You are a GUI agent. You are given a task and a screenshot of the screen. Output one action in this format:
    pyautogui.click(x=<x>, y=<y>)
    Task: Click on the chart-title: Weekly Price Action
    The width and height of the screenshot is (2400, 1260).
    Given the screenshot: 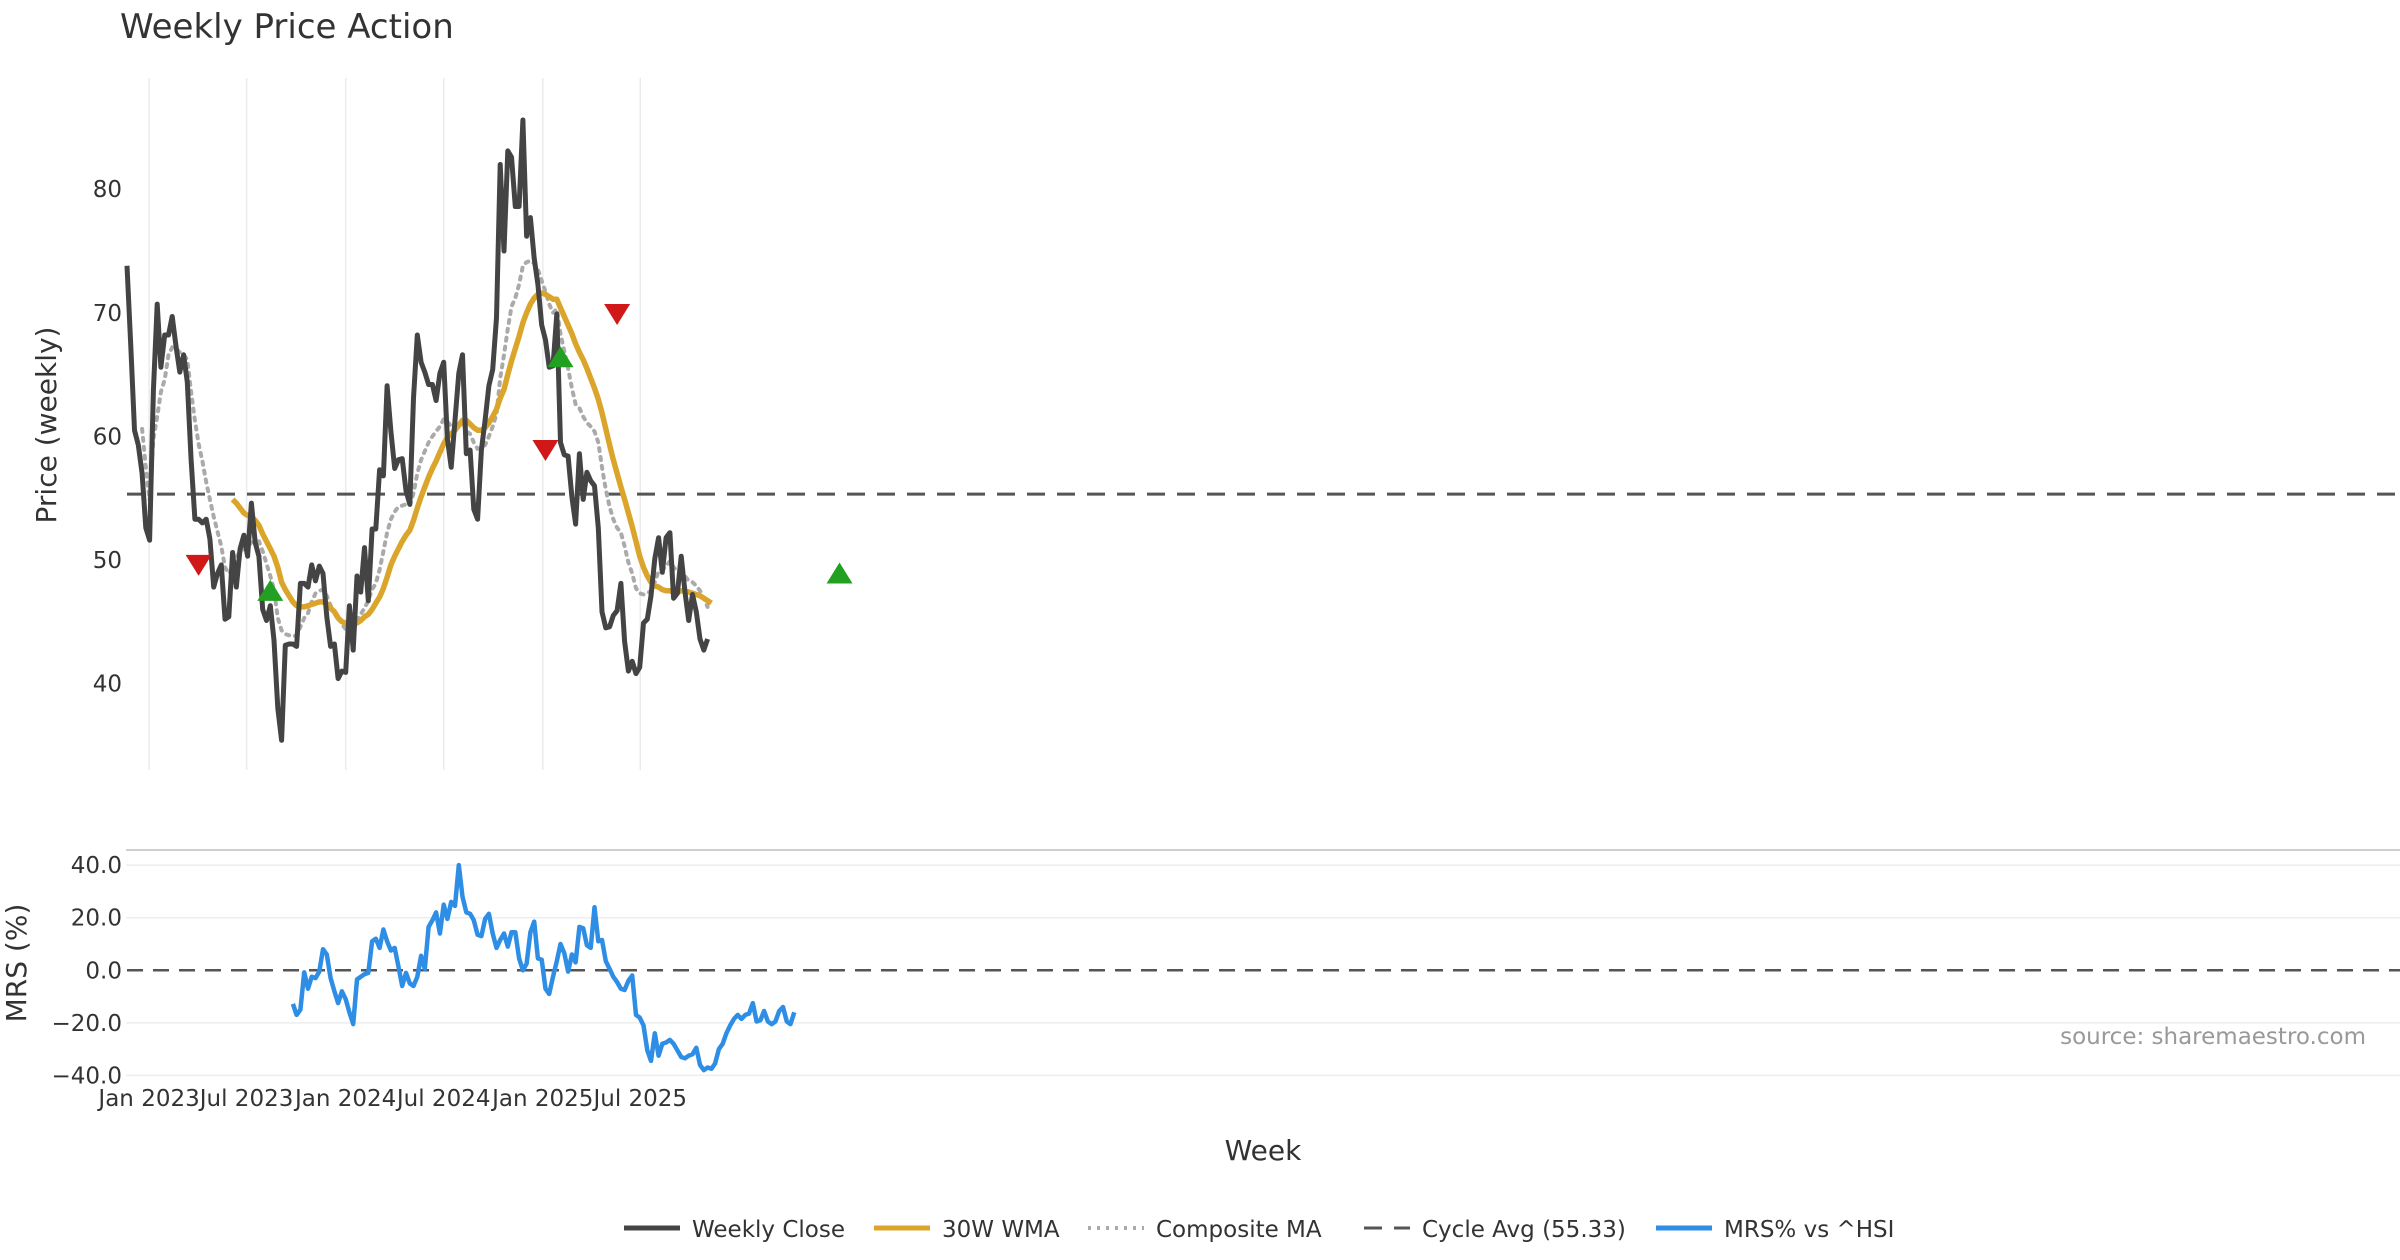 What is the action you would take?
    pyautogui.click(x=287, y=27)
    